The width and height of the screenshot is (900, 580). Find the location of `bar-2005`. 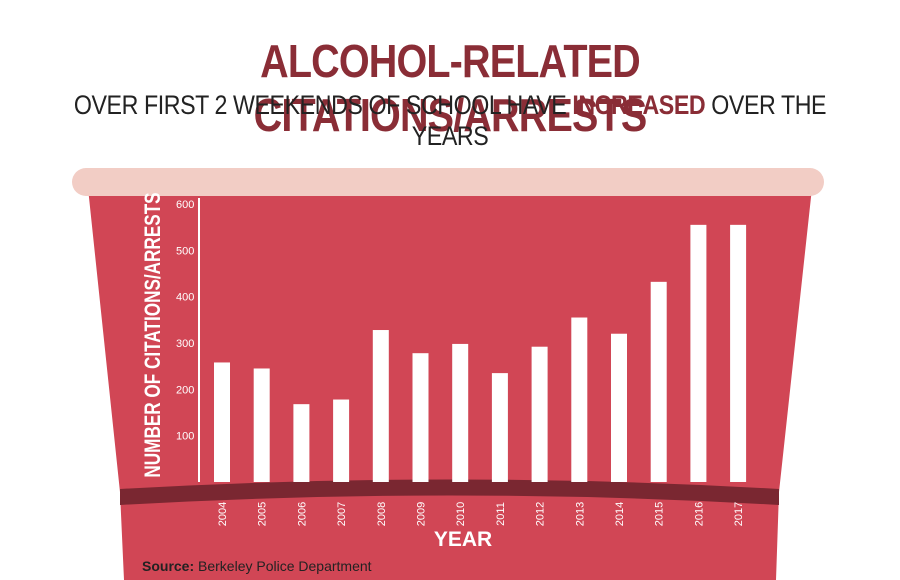

bar-2005 is located at coordinates (262, 425).